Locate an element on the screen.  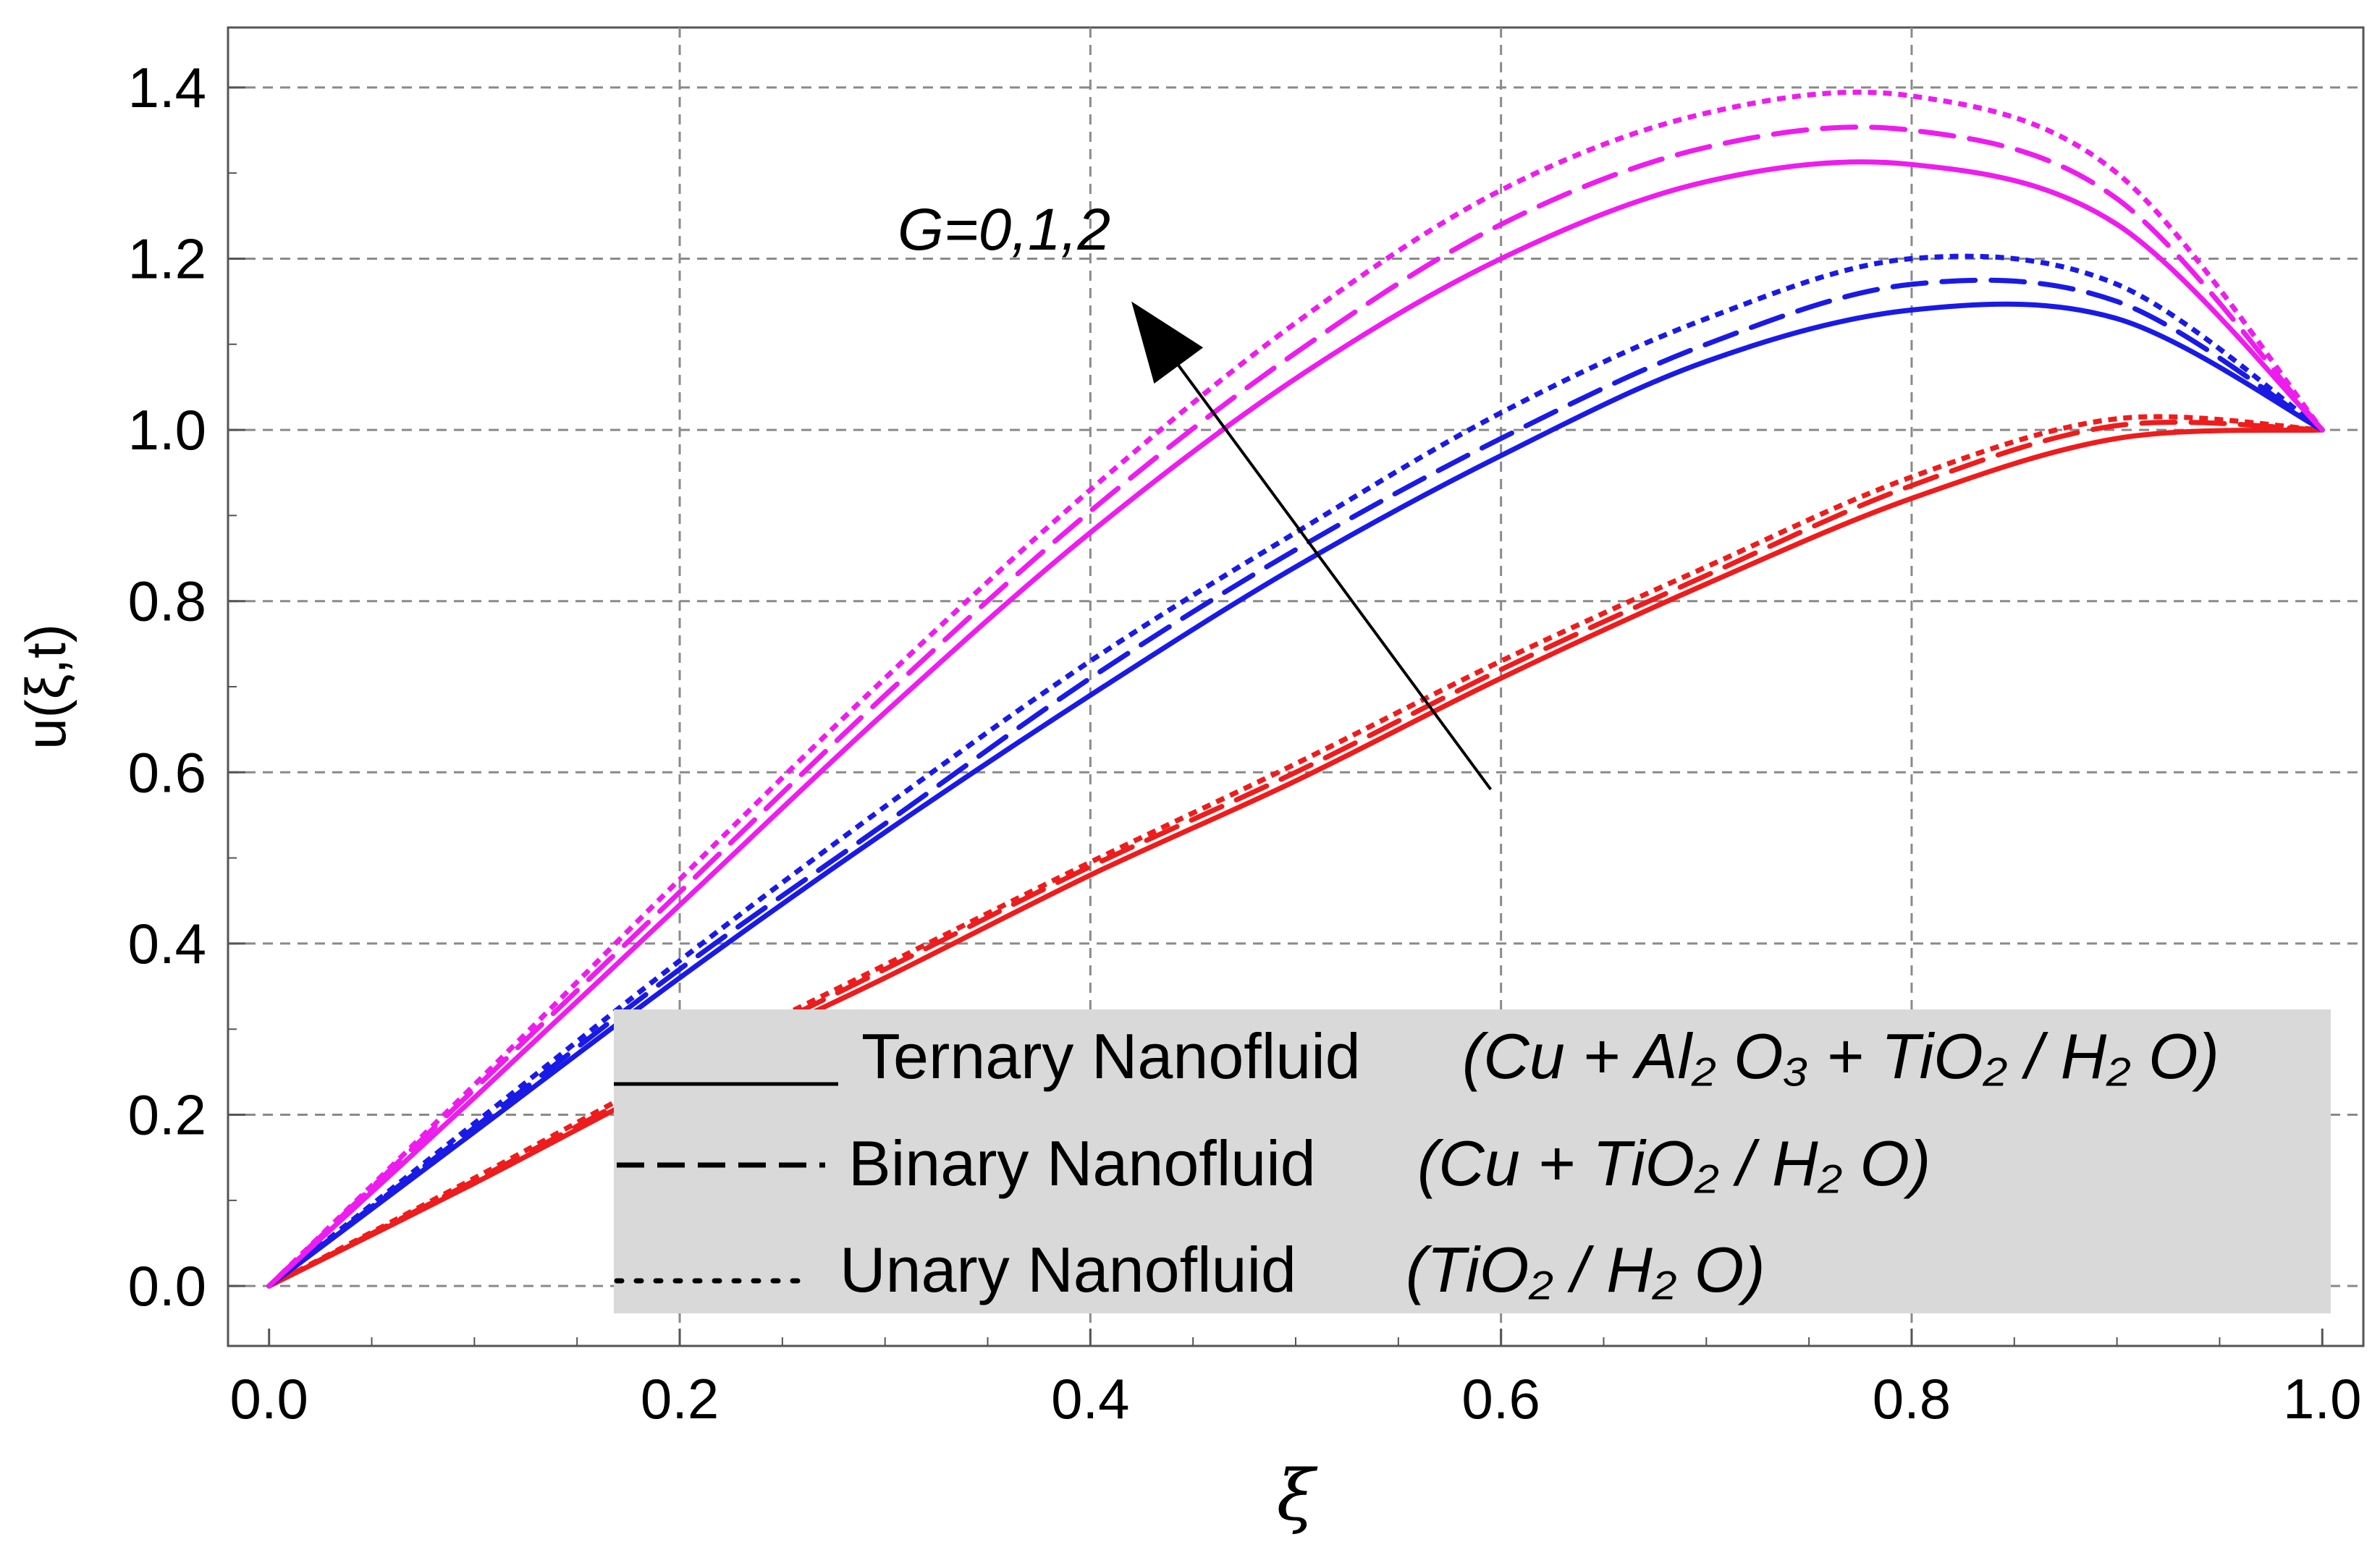
legend-entry-binary: Binary Nanofluid (Cu + TiO₂ / H₂ O) is located at coordinates (1273, 1163).